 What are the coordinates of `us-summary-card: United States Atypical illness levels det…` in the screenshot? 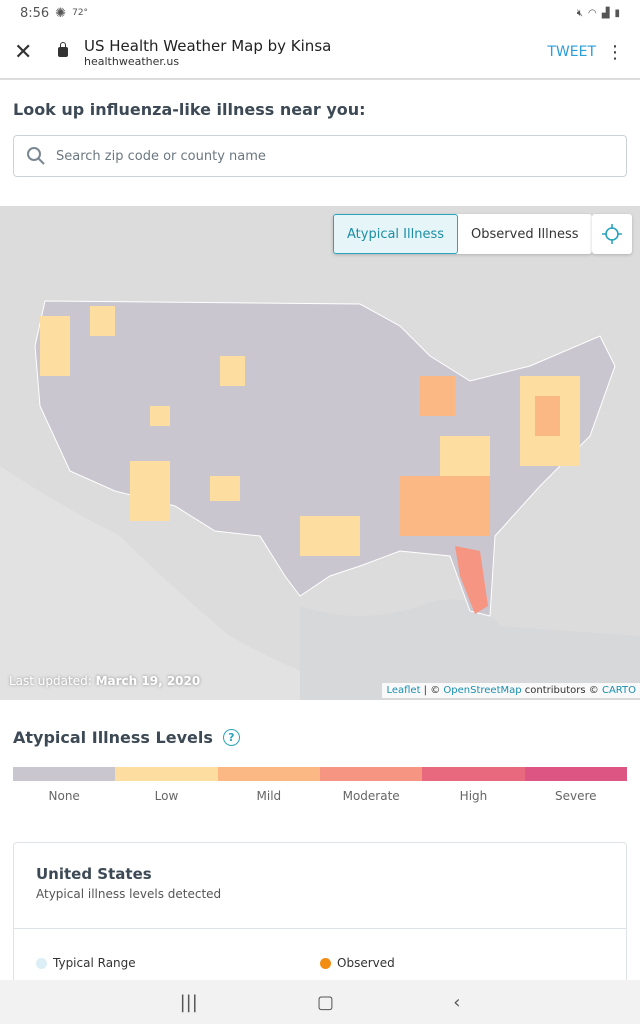 It's located at (320, 922).